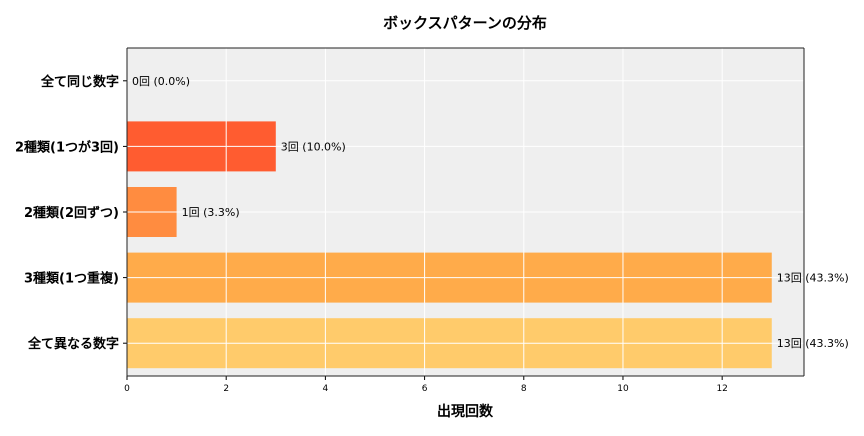  What do you see at coordinates (524, 389) in the screenshot?
I see `x-tick-label: 8` at bounding box center [524, 389].